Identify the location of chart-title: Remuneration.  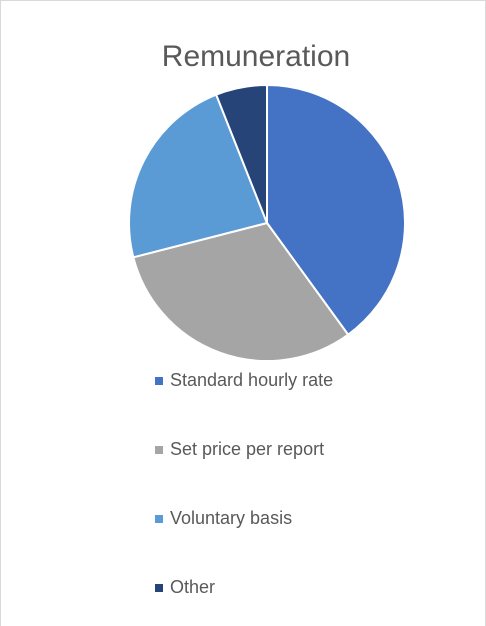
(256, 56).